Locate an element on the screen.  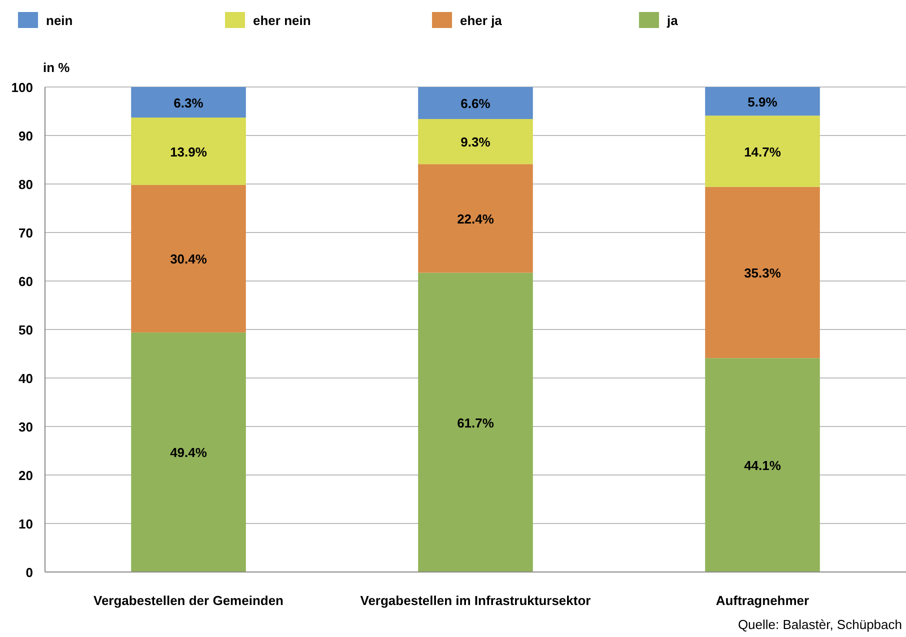
data-label: 35.3% is located at coordinates (763, 273).